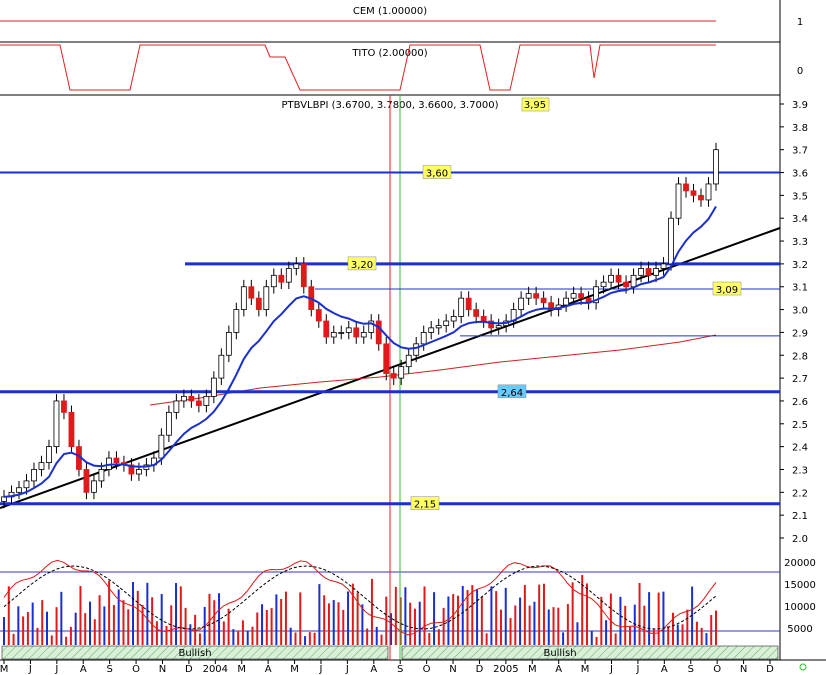 This screenshot has height=675, width=826. What do you see at coordinates (800, 539) in the screenshot?
I see `price-tick-label: 2.0` at bounding box center [800, 539].